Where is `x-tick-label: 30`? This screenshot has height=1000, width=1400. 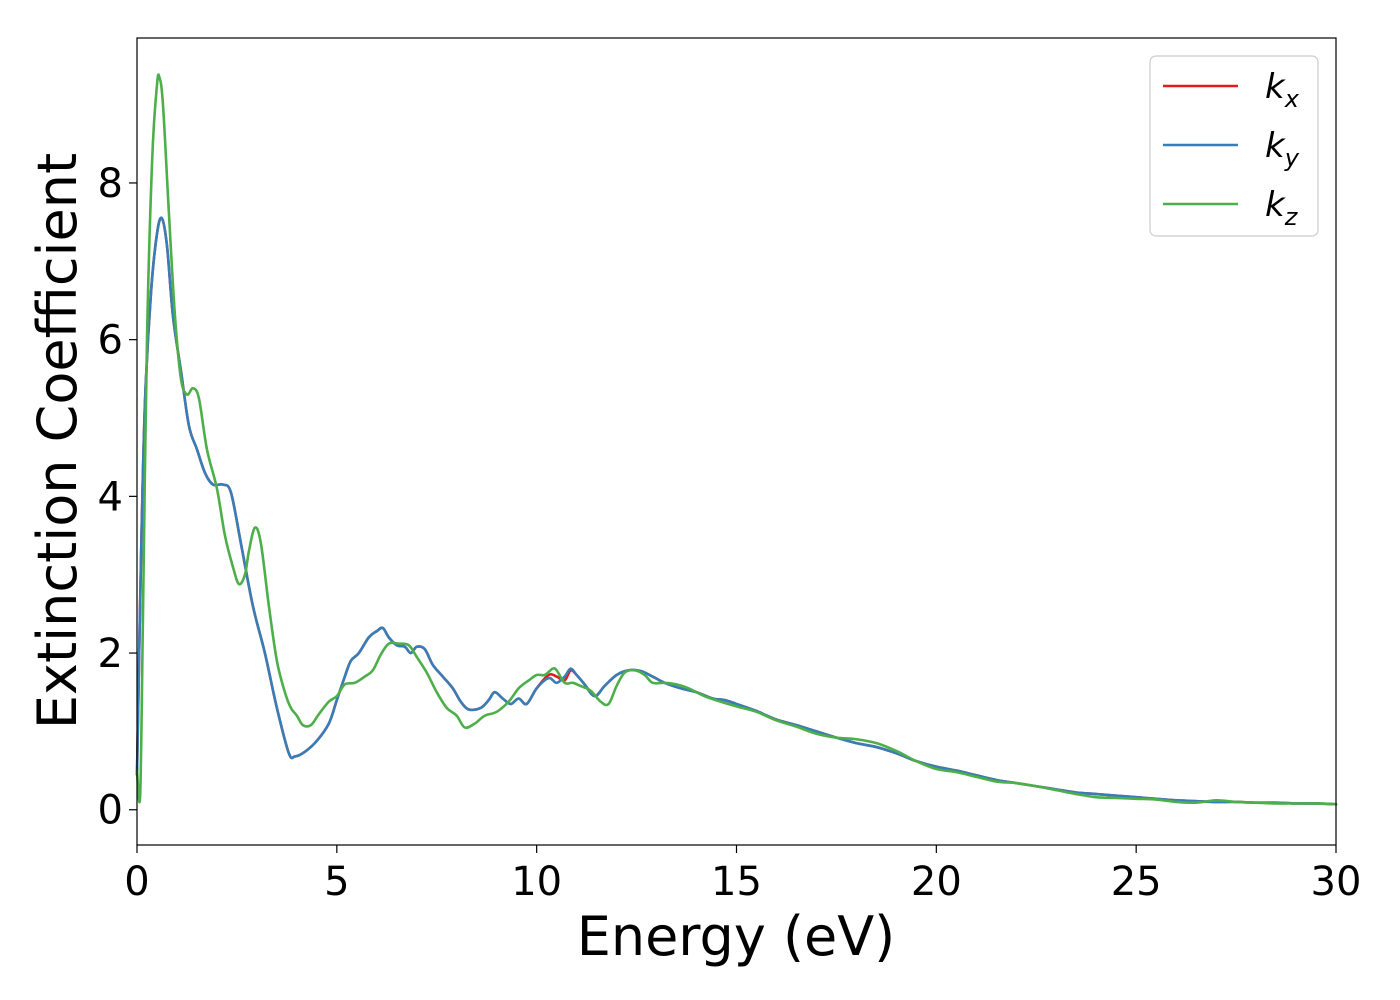
x-tick-label: 30 is located at coordinates (1336, 882).